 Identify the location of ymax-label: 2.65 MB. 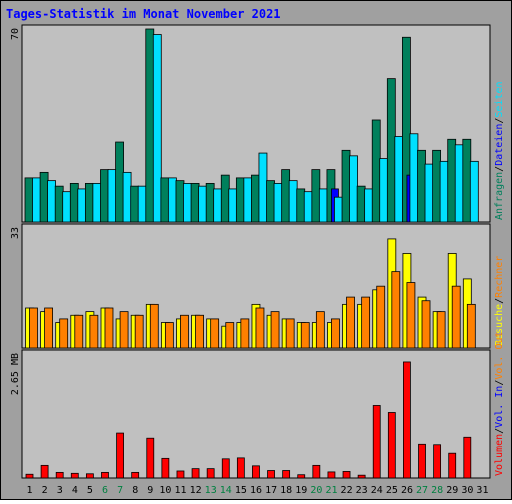
(15, 374).